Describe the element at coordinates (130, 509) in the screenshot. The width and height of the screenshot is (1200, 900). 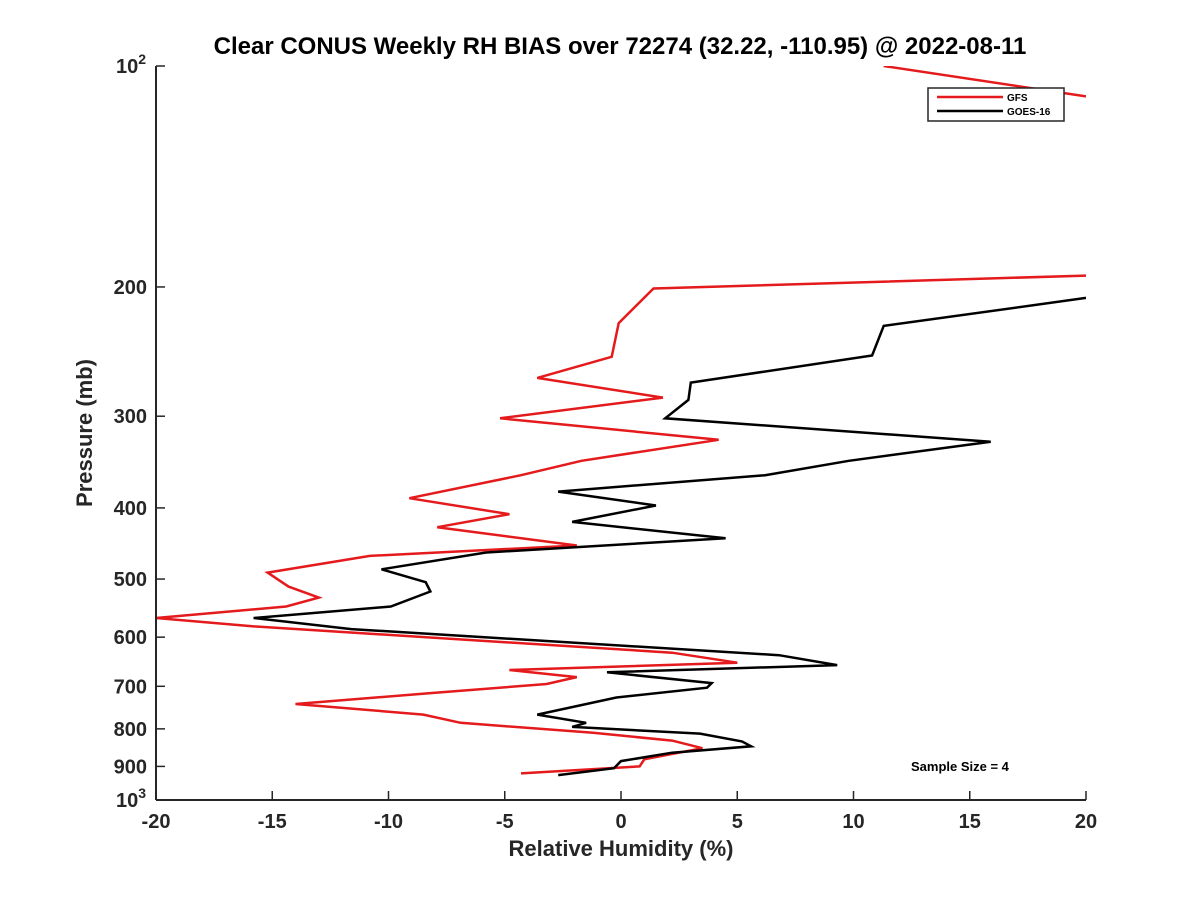
I see `y-tick-label: 400` at that location.